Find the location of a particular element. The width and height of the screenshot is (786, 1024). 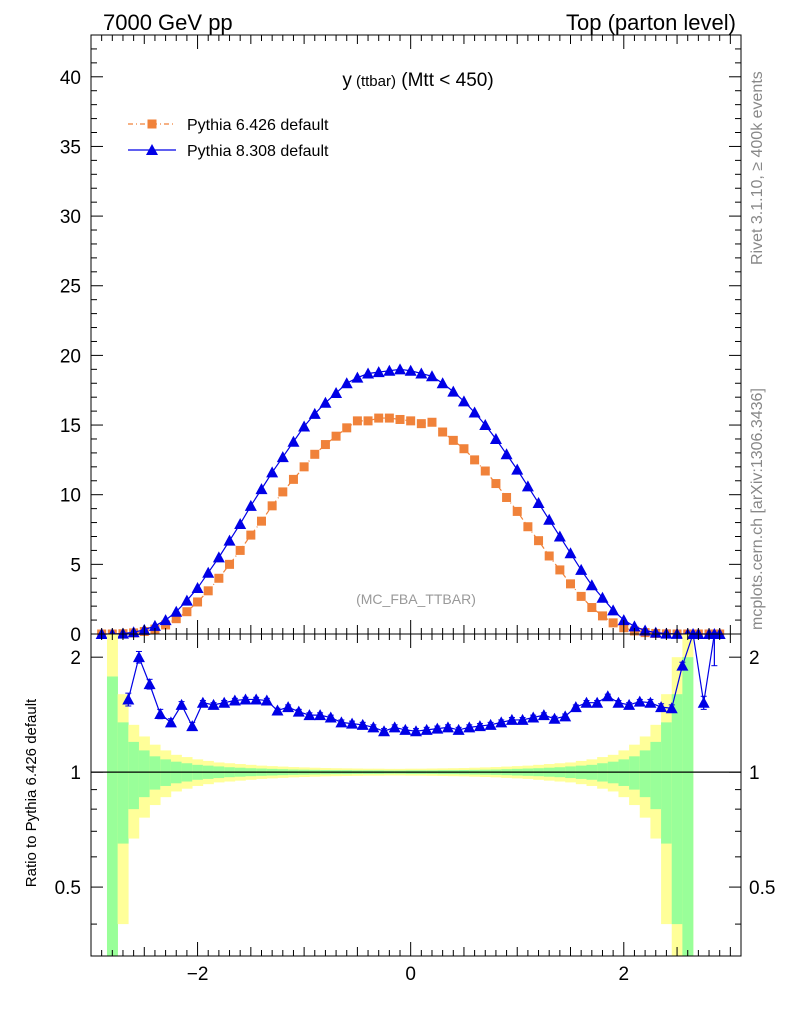

legend-entry-pythia8: Pythia 8.308 default is located at coordinates (228, 151).